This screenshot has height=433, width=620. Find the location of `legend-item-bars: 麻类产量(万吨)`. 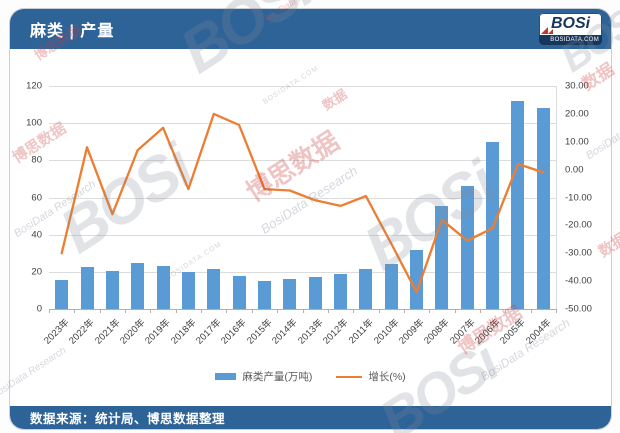

legend-item-bars: 麻类产量(万吨) is located at coordinates (263, 376).